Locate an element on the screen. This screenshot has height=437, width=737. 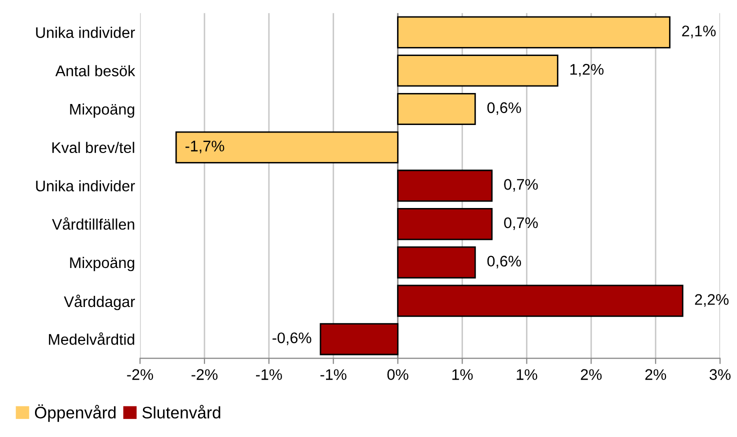
y-tick-label: Vårddagar is located at coordinates (99, 302).